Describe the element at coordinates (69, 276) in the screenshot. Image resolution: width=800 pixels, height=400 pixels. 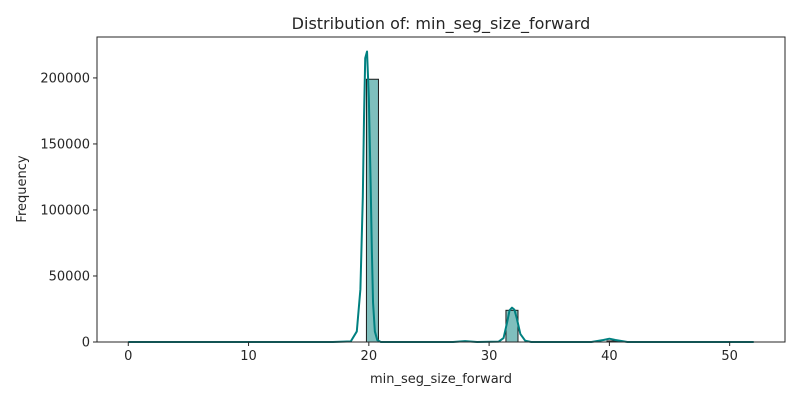
I see `y-tick-label: 50000` at that location.